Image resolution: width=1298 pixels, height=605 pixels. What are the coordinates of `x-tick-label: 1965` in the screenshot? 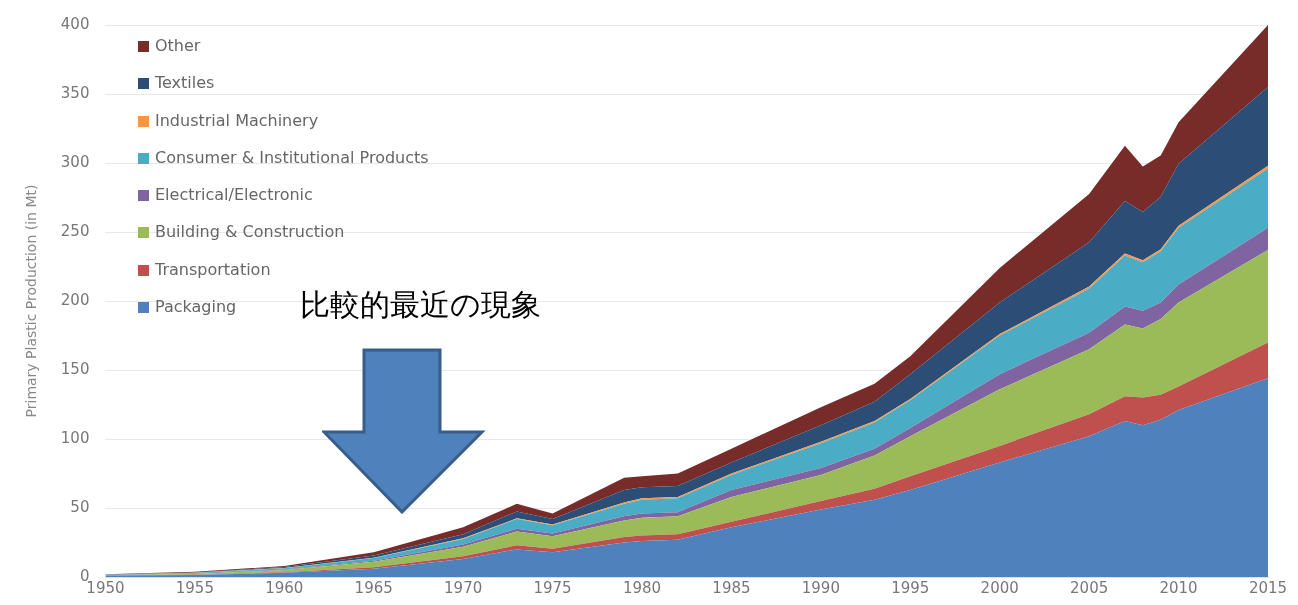 It's located at (373, 587).